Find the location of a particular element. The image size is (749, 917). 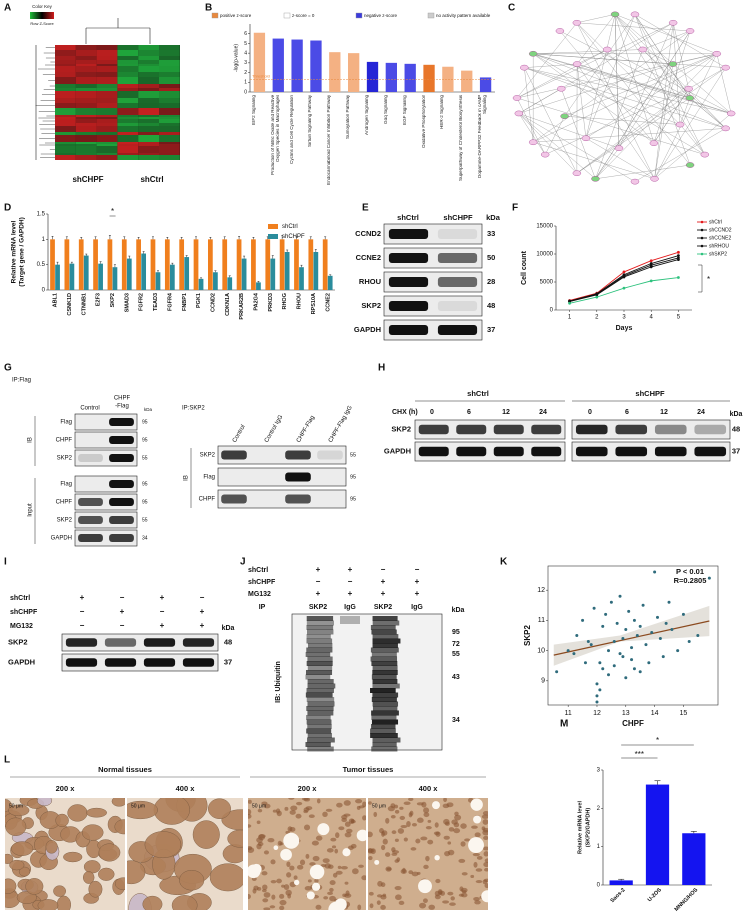

y-axis-label: (Target gene / GAPDH) is located at coordinates (22, 252).